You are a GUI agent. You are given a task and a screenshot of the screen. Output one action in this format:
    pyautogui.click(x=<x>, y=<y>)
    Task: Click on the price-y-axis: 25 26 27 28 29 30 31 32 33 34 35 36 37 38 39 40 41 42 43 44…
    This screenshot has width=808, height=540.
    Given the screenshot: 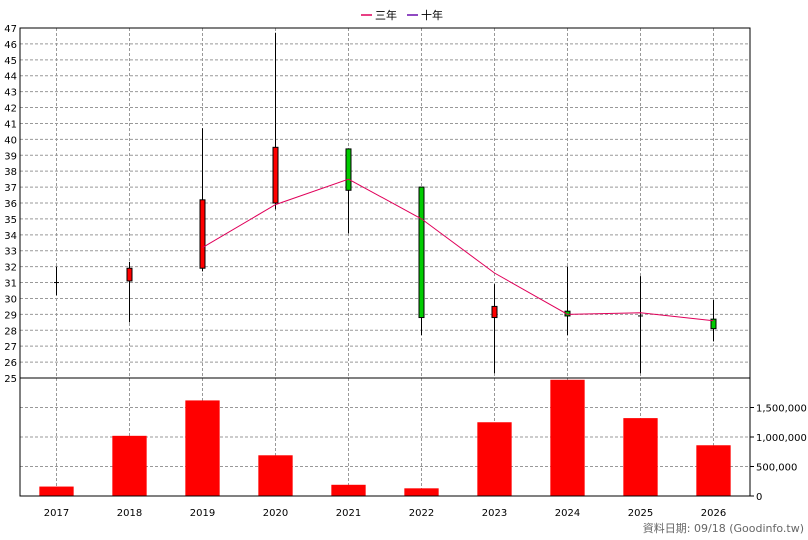 What is the action you would take?
    pyautogui.click(x=10, y=204)
    